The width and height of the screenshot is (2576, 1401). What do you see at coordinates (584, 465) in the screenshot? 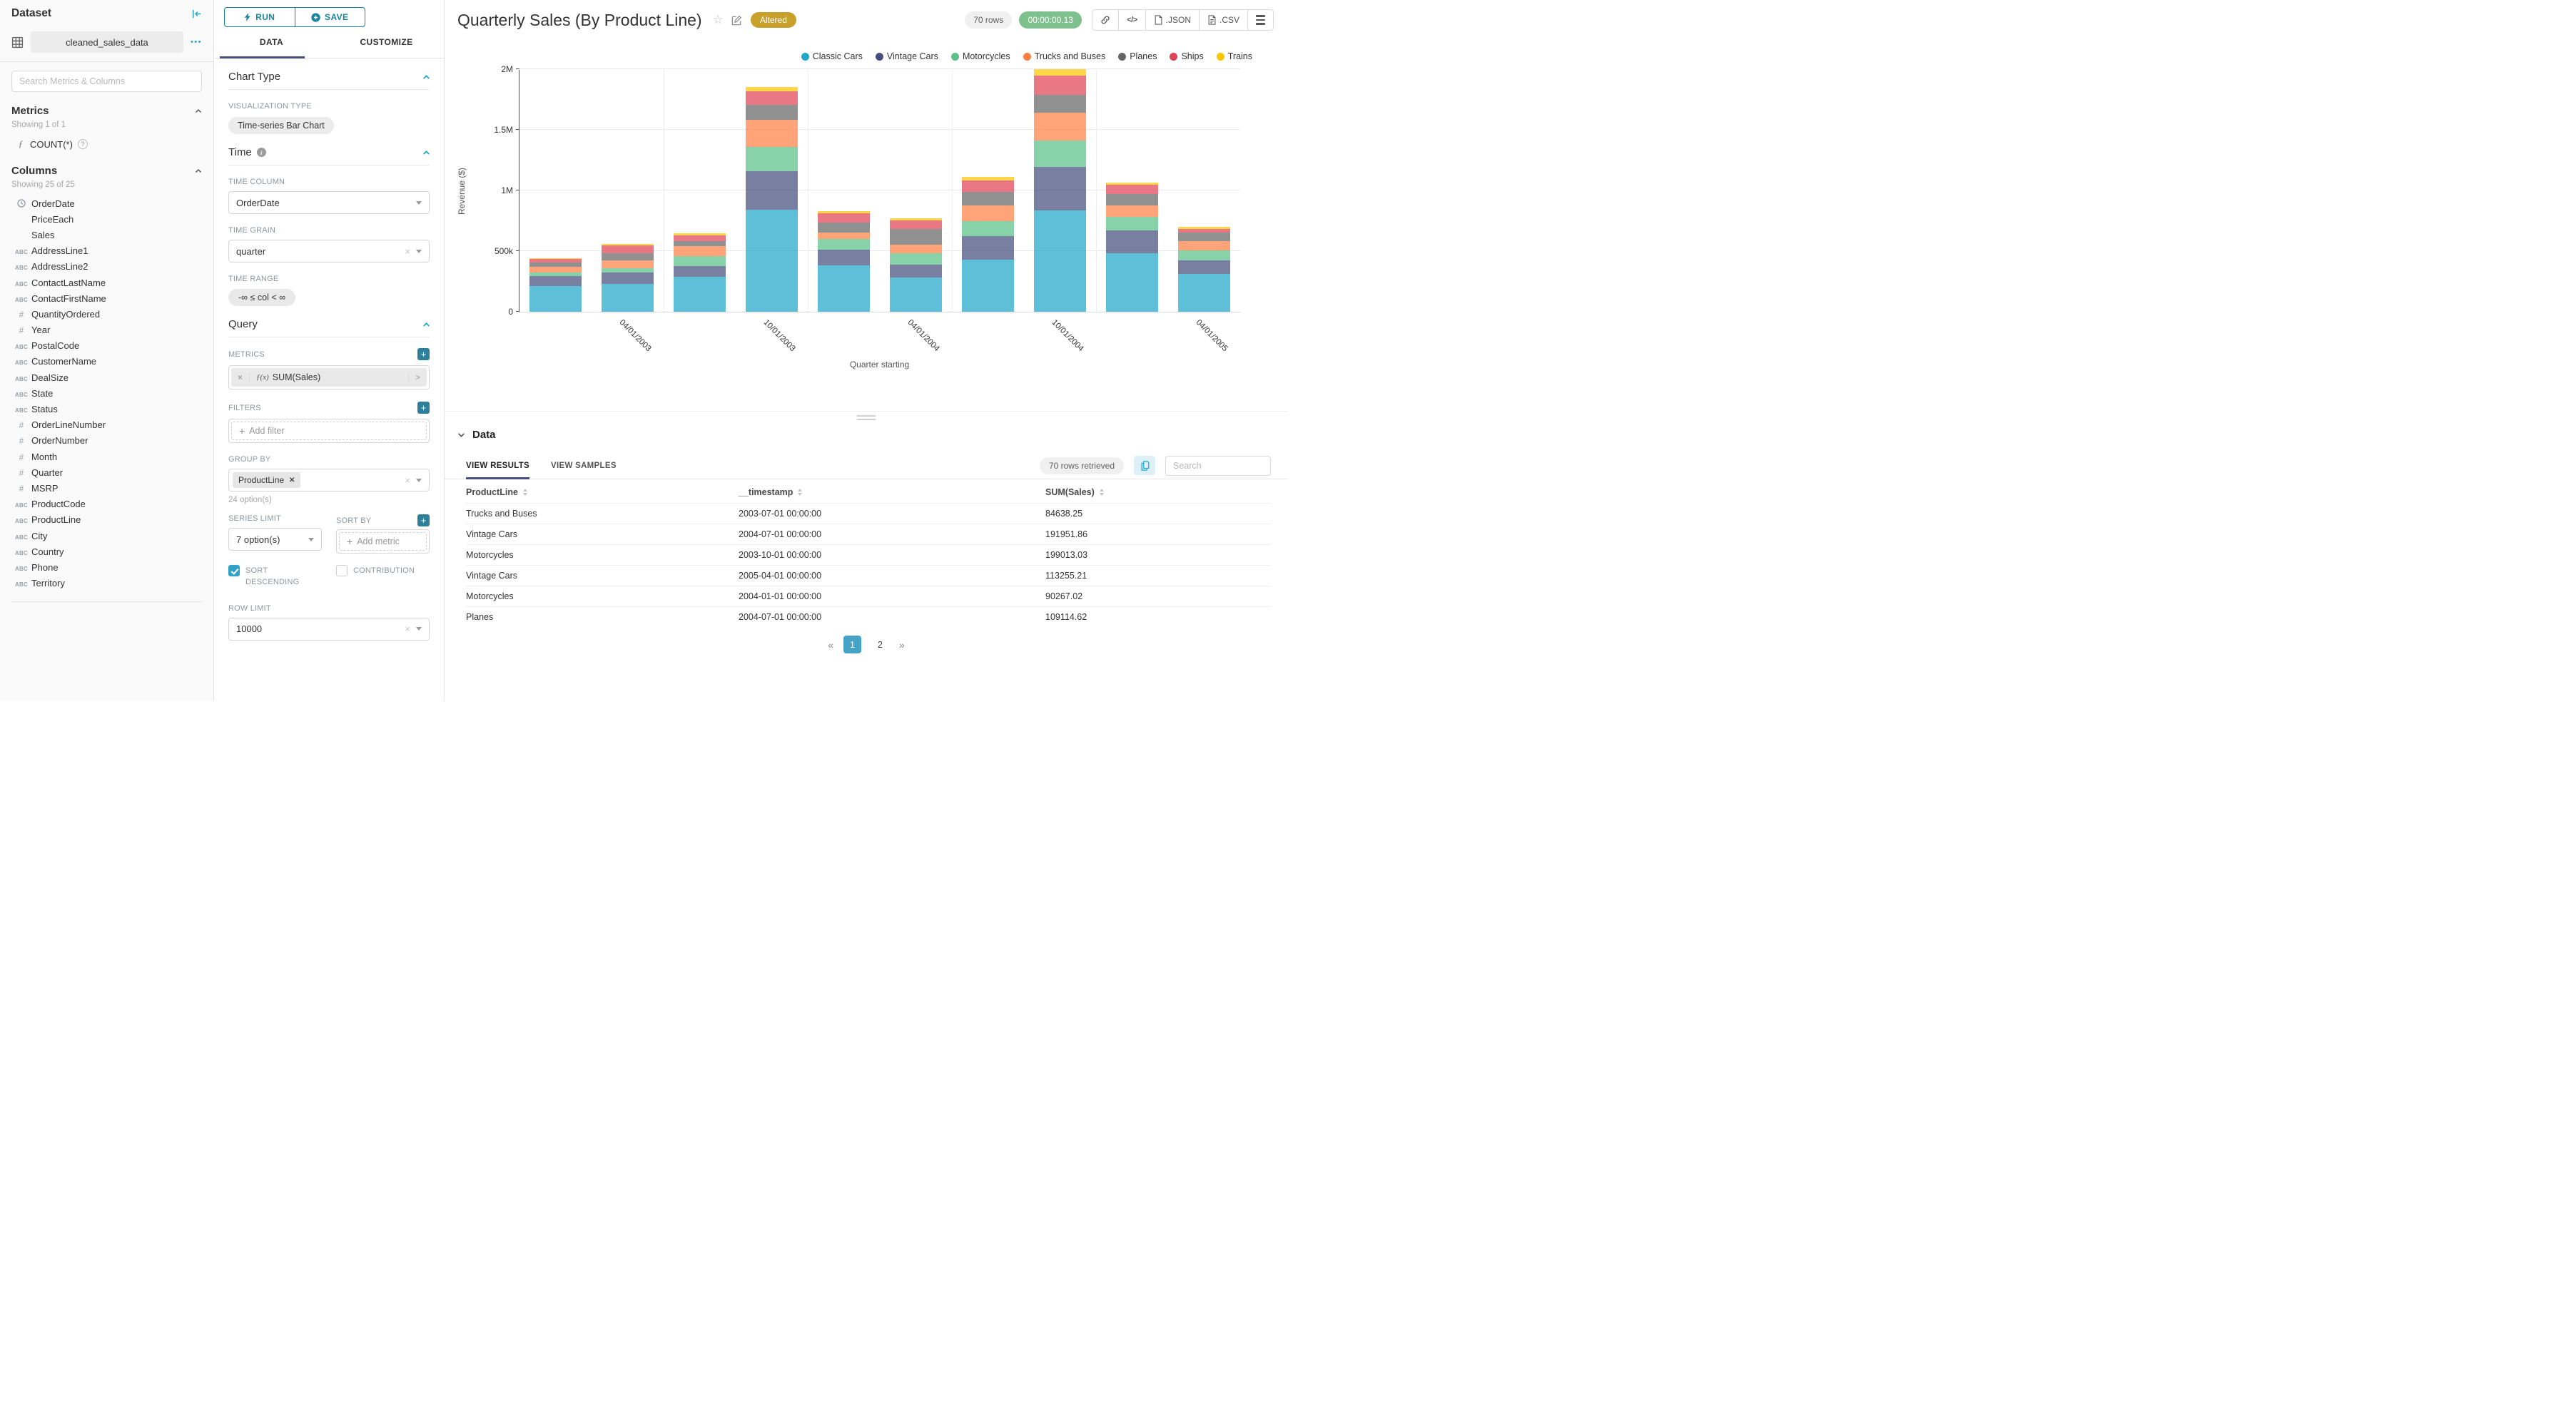
I see `tab-view-samples: VIEW SAMPLES` at bounding box center [584, 465].